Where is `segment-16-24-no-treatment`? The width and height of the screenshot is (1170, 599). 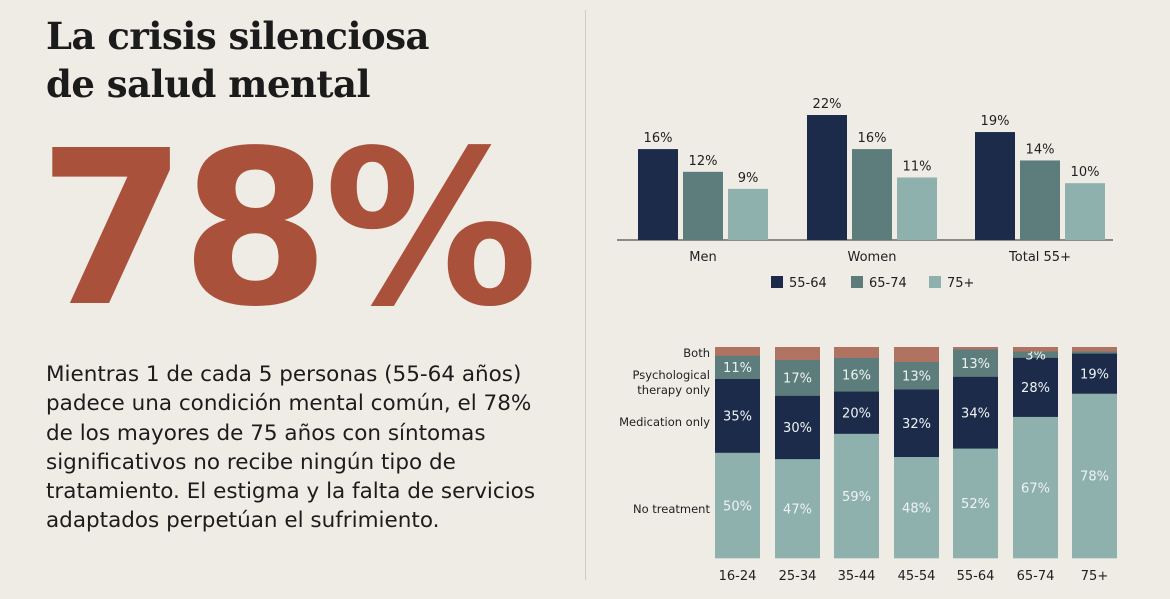 segment-16-24-no-treatment is located at coordinates (737, 505).